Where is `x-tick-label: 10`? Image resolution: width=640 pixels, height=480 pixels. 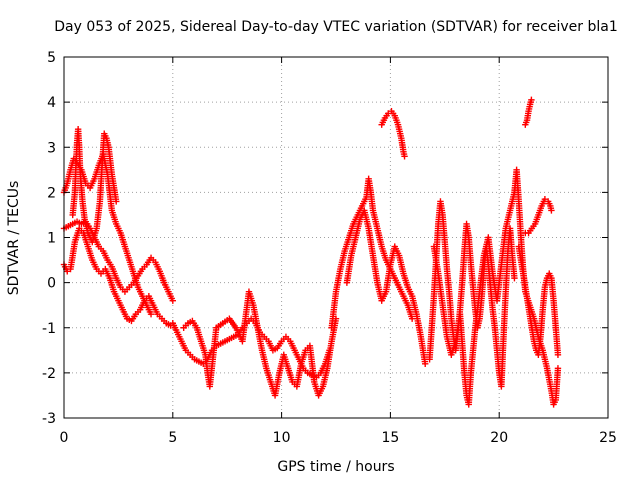
x-tick-label: 10 is located at coordinates (282, 438).